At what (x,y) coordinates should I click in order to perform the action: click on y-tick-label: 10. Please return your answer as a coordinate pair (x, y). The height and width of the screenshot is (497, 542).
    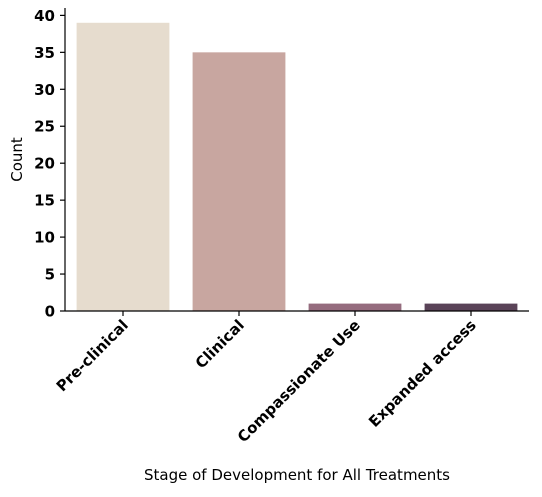
    Looking at the image, I should click on (44, 238).